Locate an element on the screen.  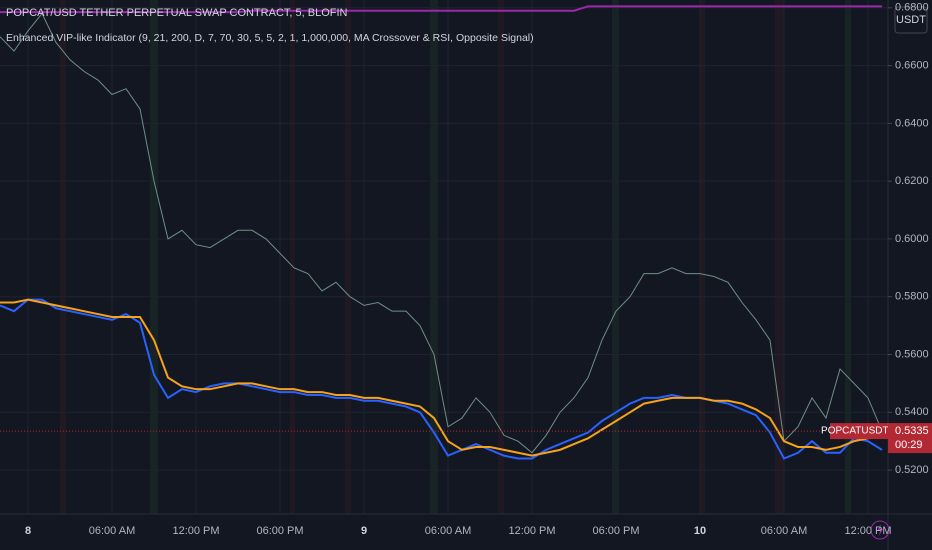
y-tick-label: 0.5400 is located at coordinates (912, 412).